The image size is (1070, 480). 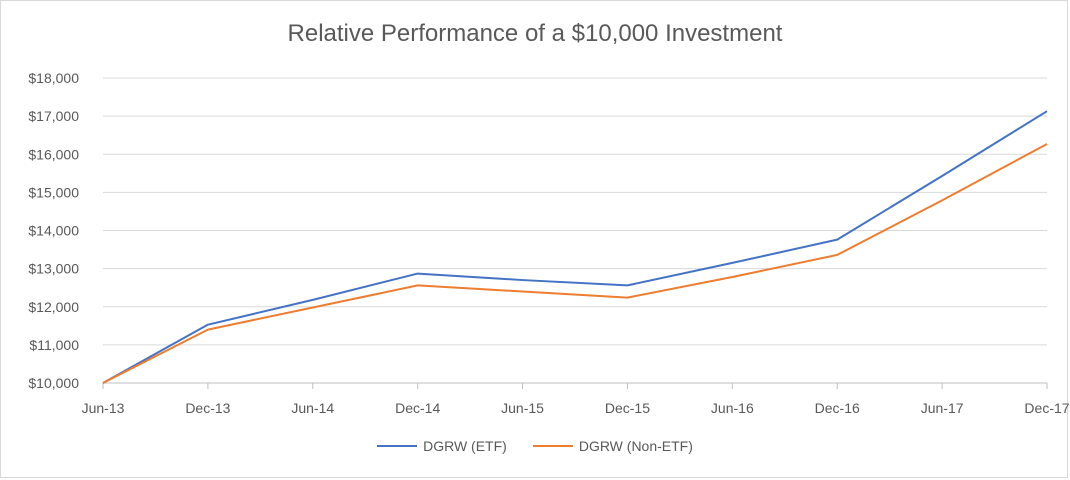 I want to click on y-tick-label: $15,000, so click(x=53, y=192).